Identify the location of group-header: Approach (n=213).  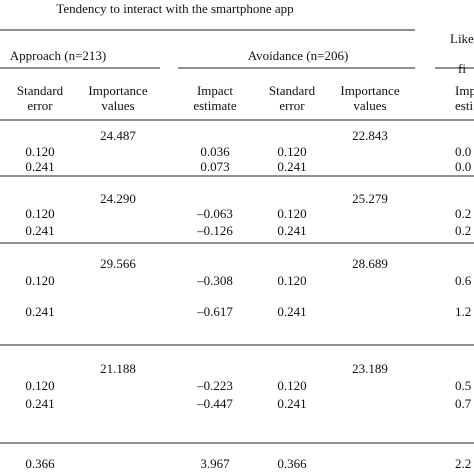
(58, 55).